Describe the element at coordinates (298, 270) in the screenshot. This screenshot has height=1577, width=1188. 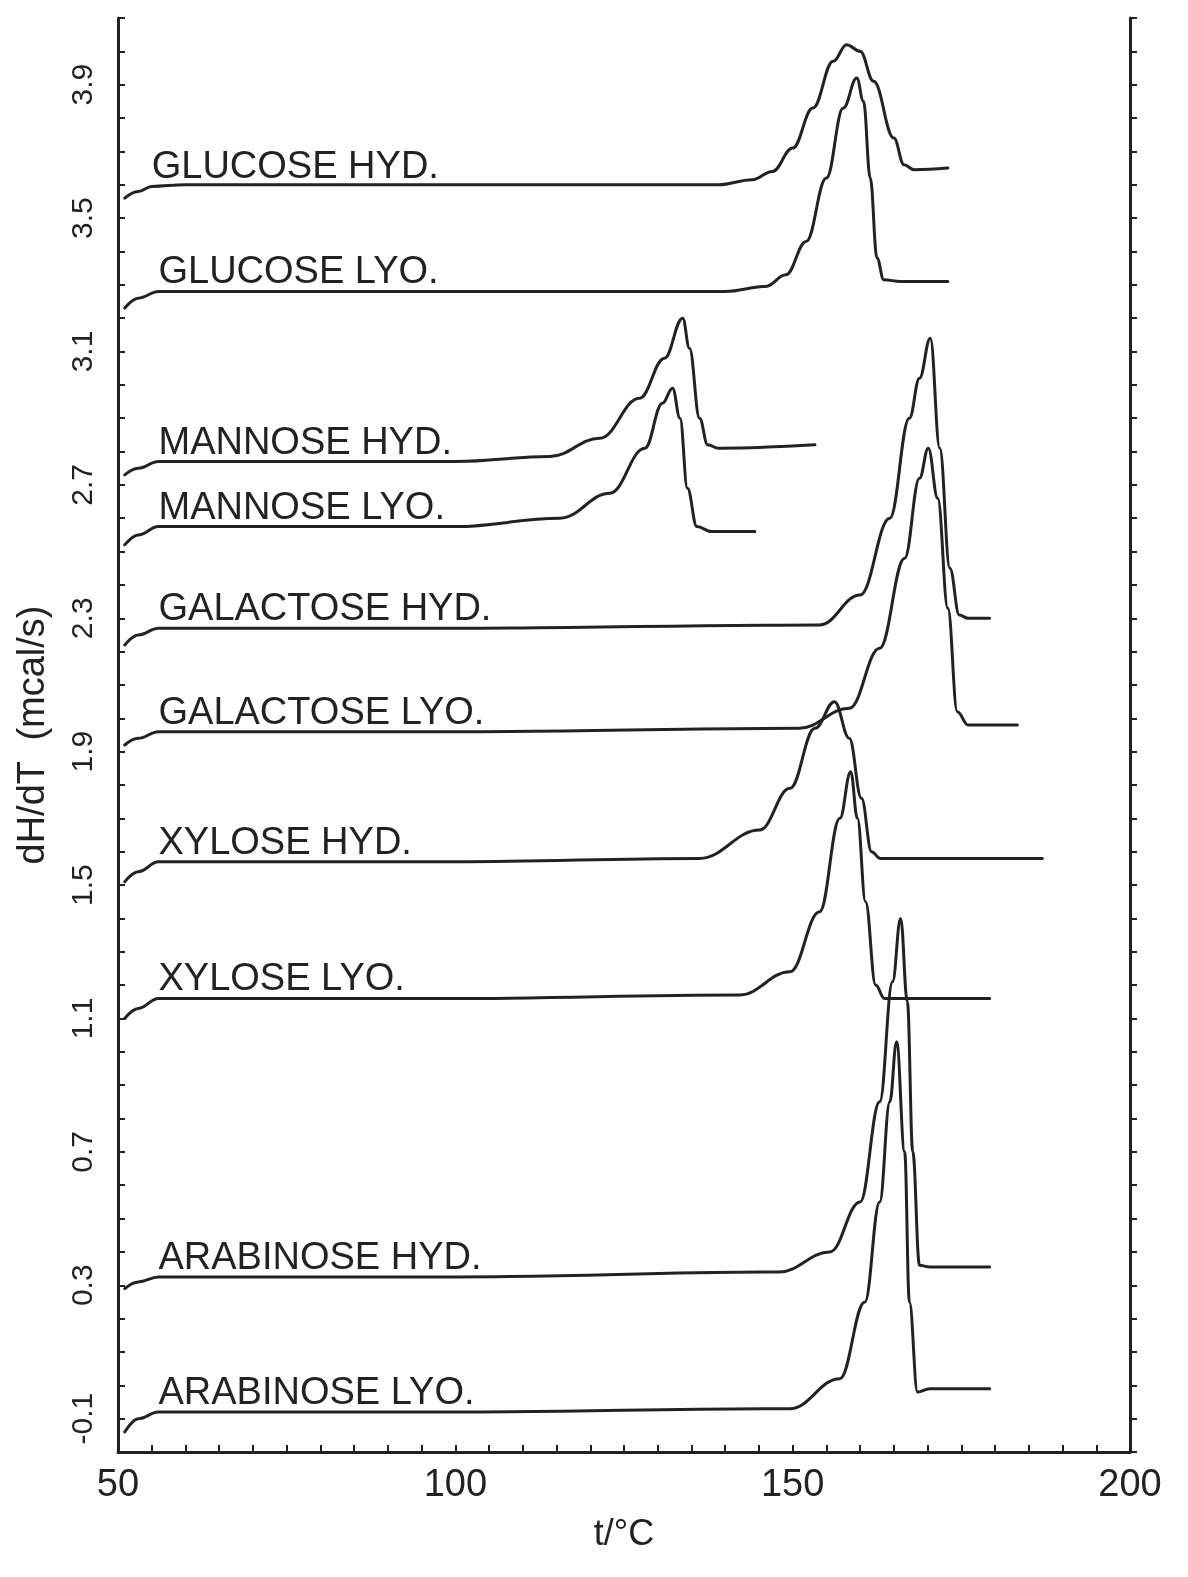
I see `series-label: GLUCOSE LYO.` at that location.